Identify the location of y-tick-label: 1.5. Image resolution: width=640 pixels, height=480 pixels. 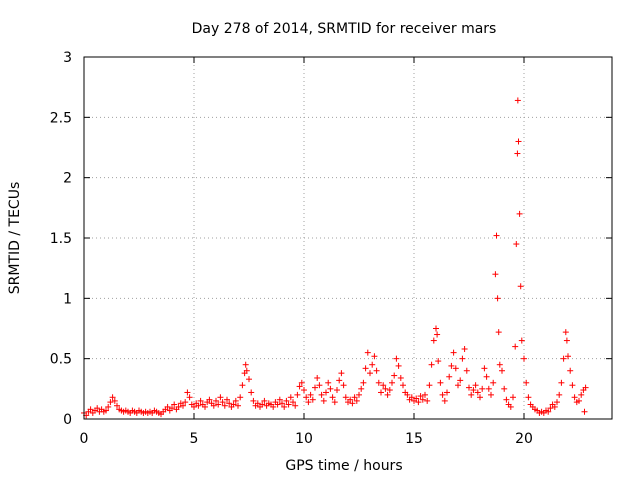
(61, 239).